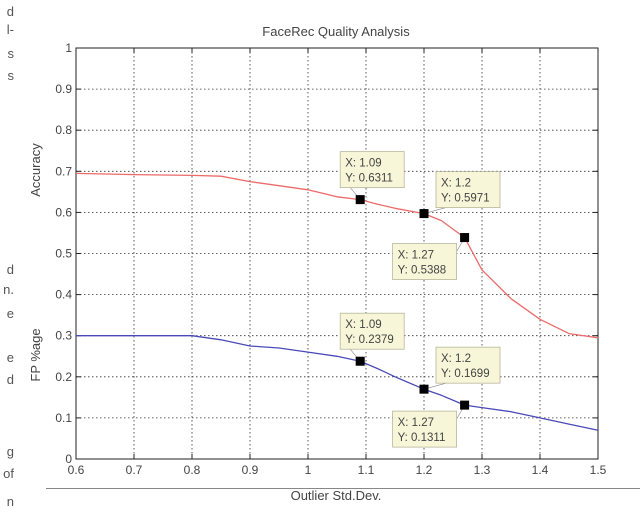 This screenshot has width=640, height=530. What do you see at coordinates (465, 199) in the screenshot?
I see `datatip-y-label: Y: 0.5971` at bounding box center [465, 199].